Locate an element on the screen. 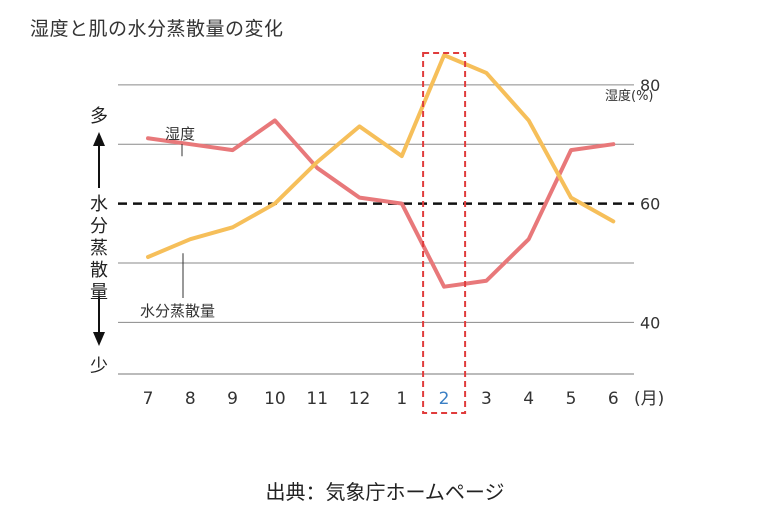 The width and height of the screenshot is (770, 510). left-axis-vertical-label: 水分蒸散量 is located at coordinates (99, 248).